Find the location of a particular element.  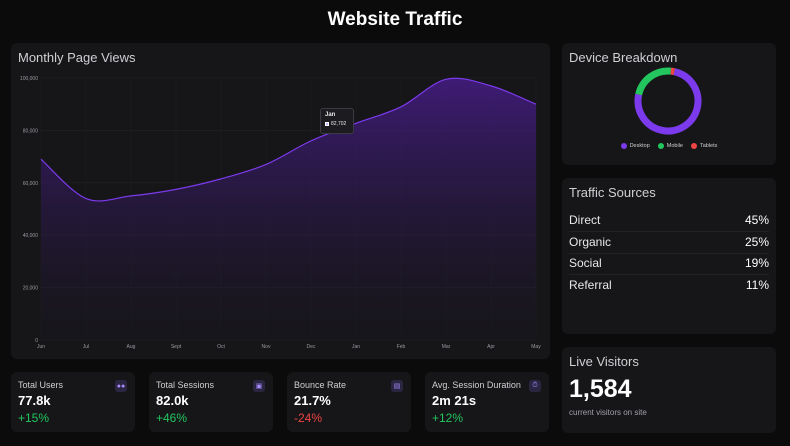

legend-item-desktop: Desktop is located at coordinates (635, 146).